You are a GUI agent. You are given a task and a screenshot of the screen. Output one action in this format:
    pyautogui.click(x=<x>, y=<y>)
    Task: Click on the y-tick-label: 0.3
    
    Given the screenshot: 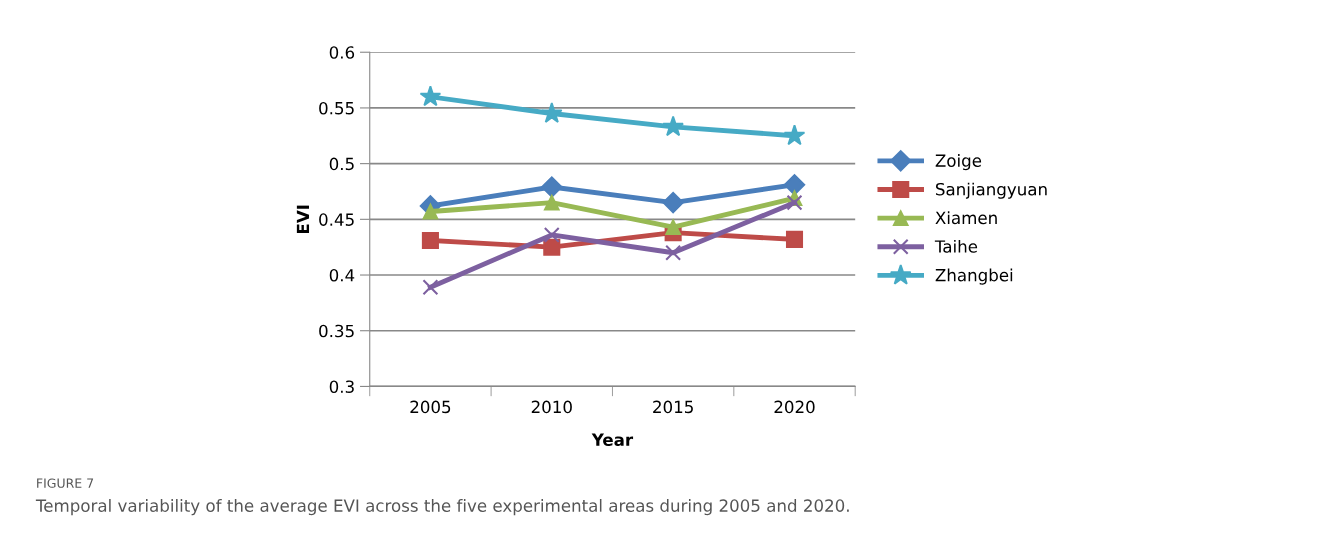 What is the action you would take?
    pyautogui.click(x=341, y=386)
    